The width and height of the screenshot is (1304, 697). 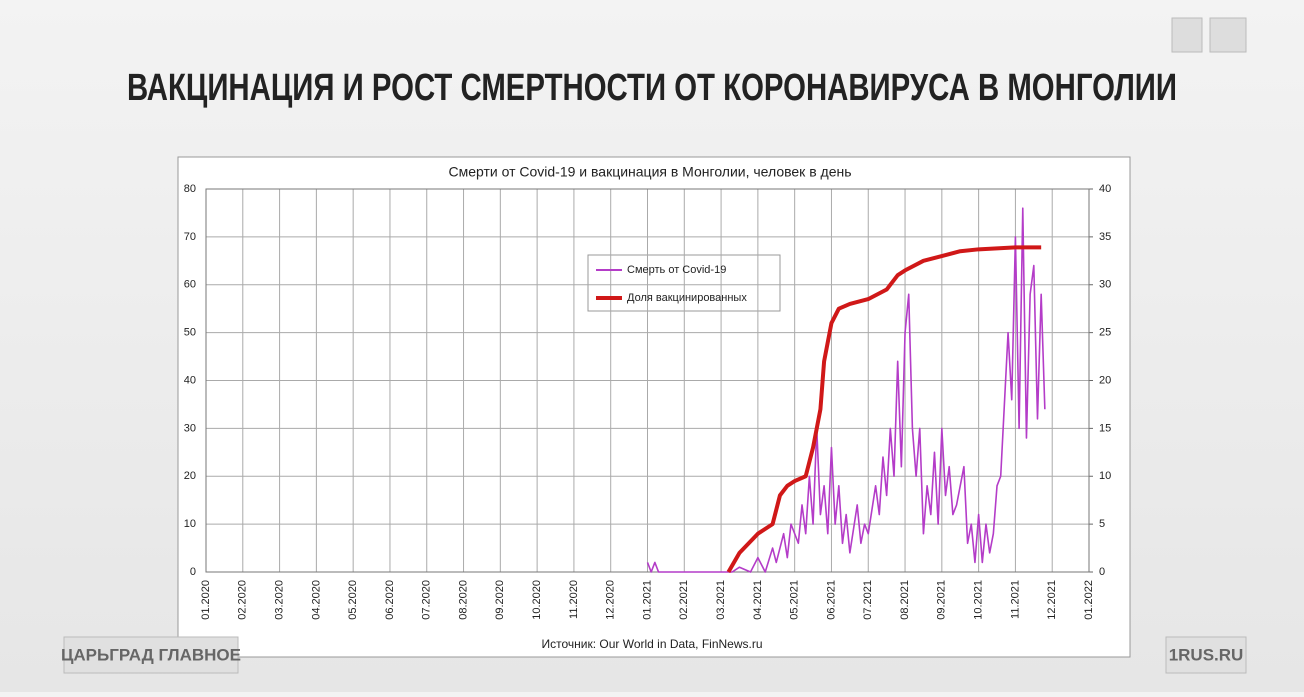 What do you see at coordinates (193, 572) in the screenshot?
I see `y-tick-label: 0` at bounding box center [193, 572].